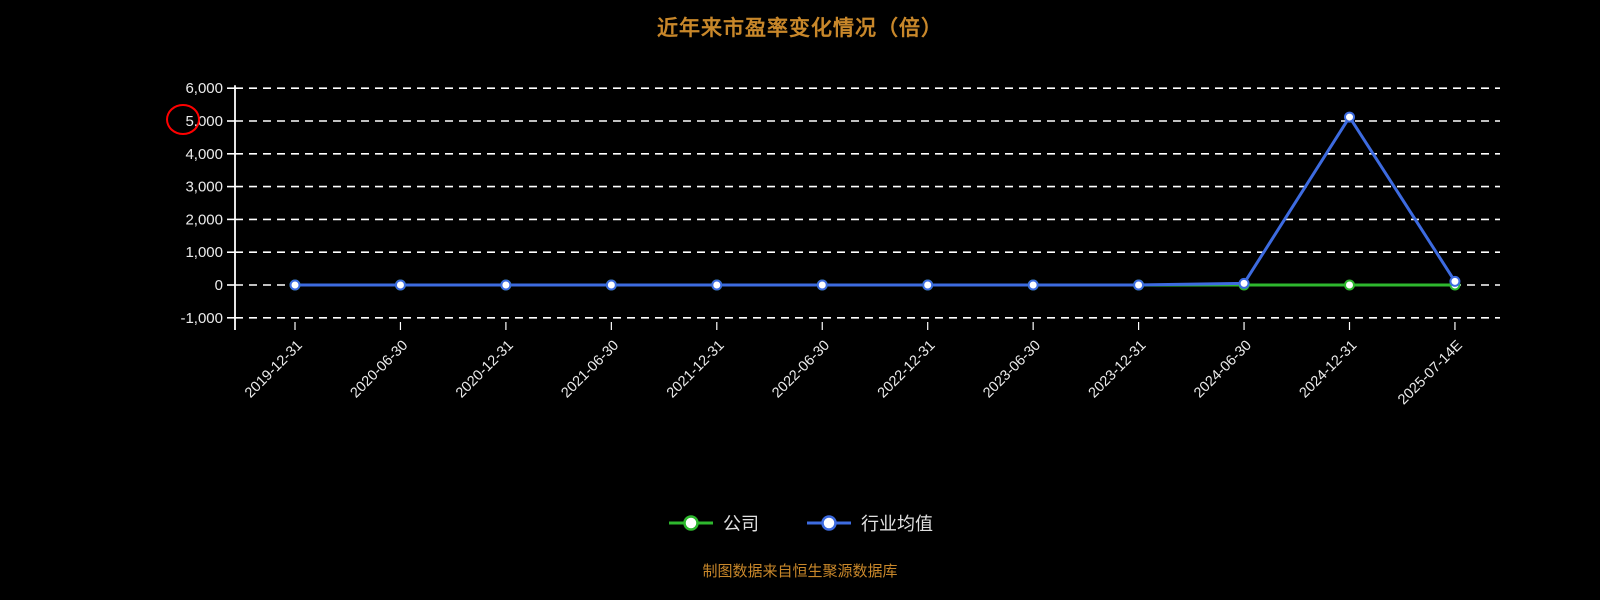  What do you see at coordinates (691, 523) in the screenshot?
I see `company-legend-marker-icon` at bounding box center [691, 523].